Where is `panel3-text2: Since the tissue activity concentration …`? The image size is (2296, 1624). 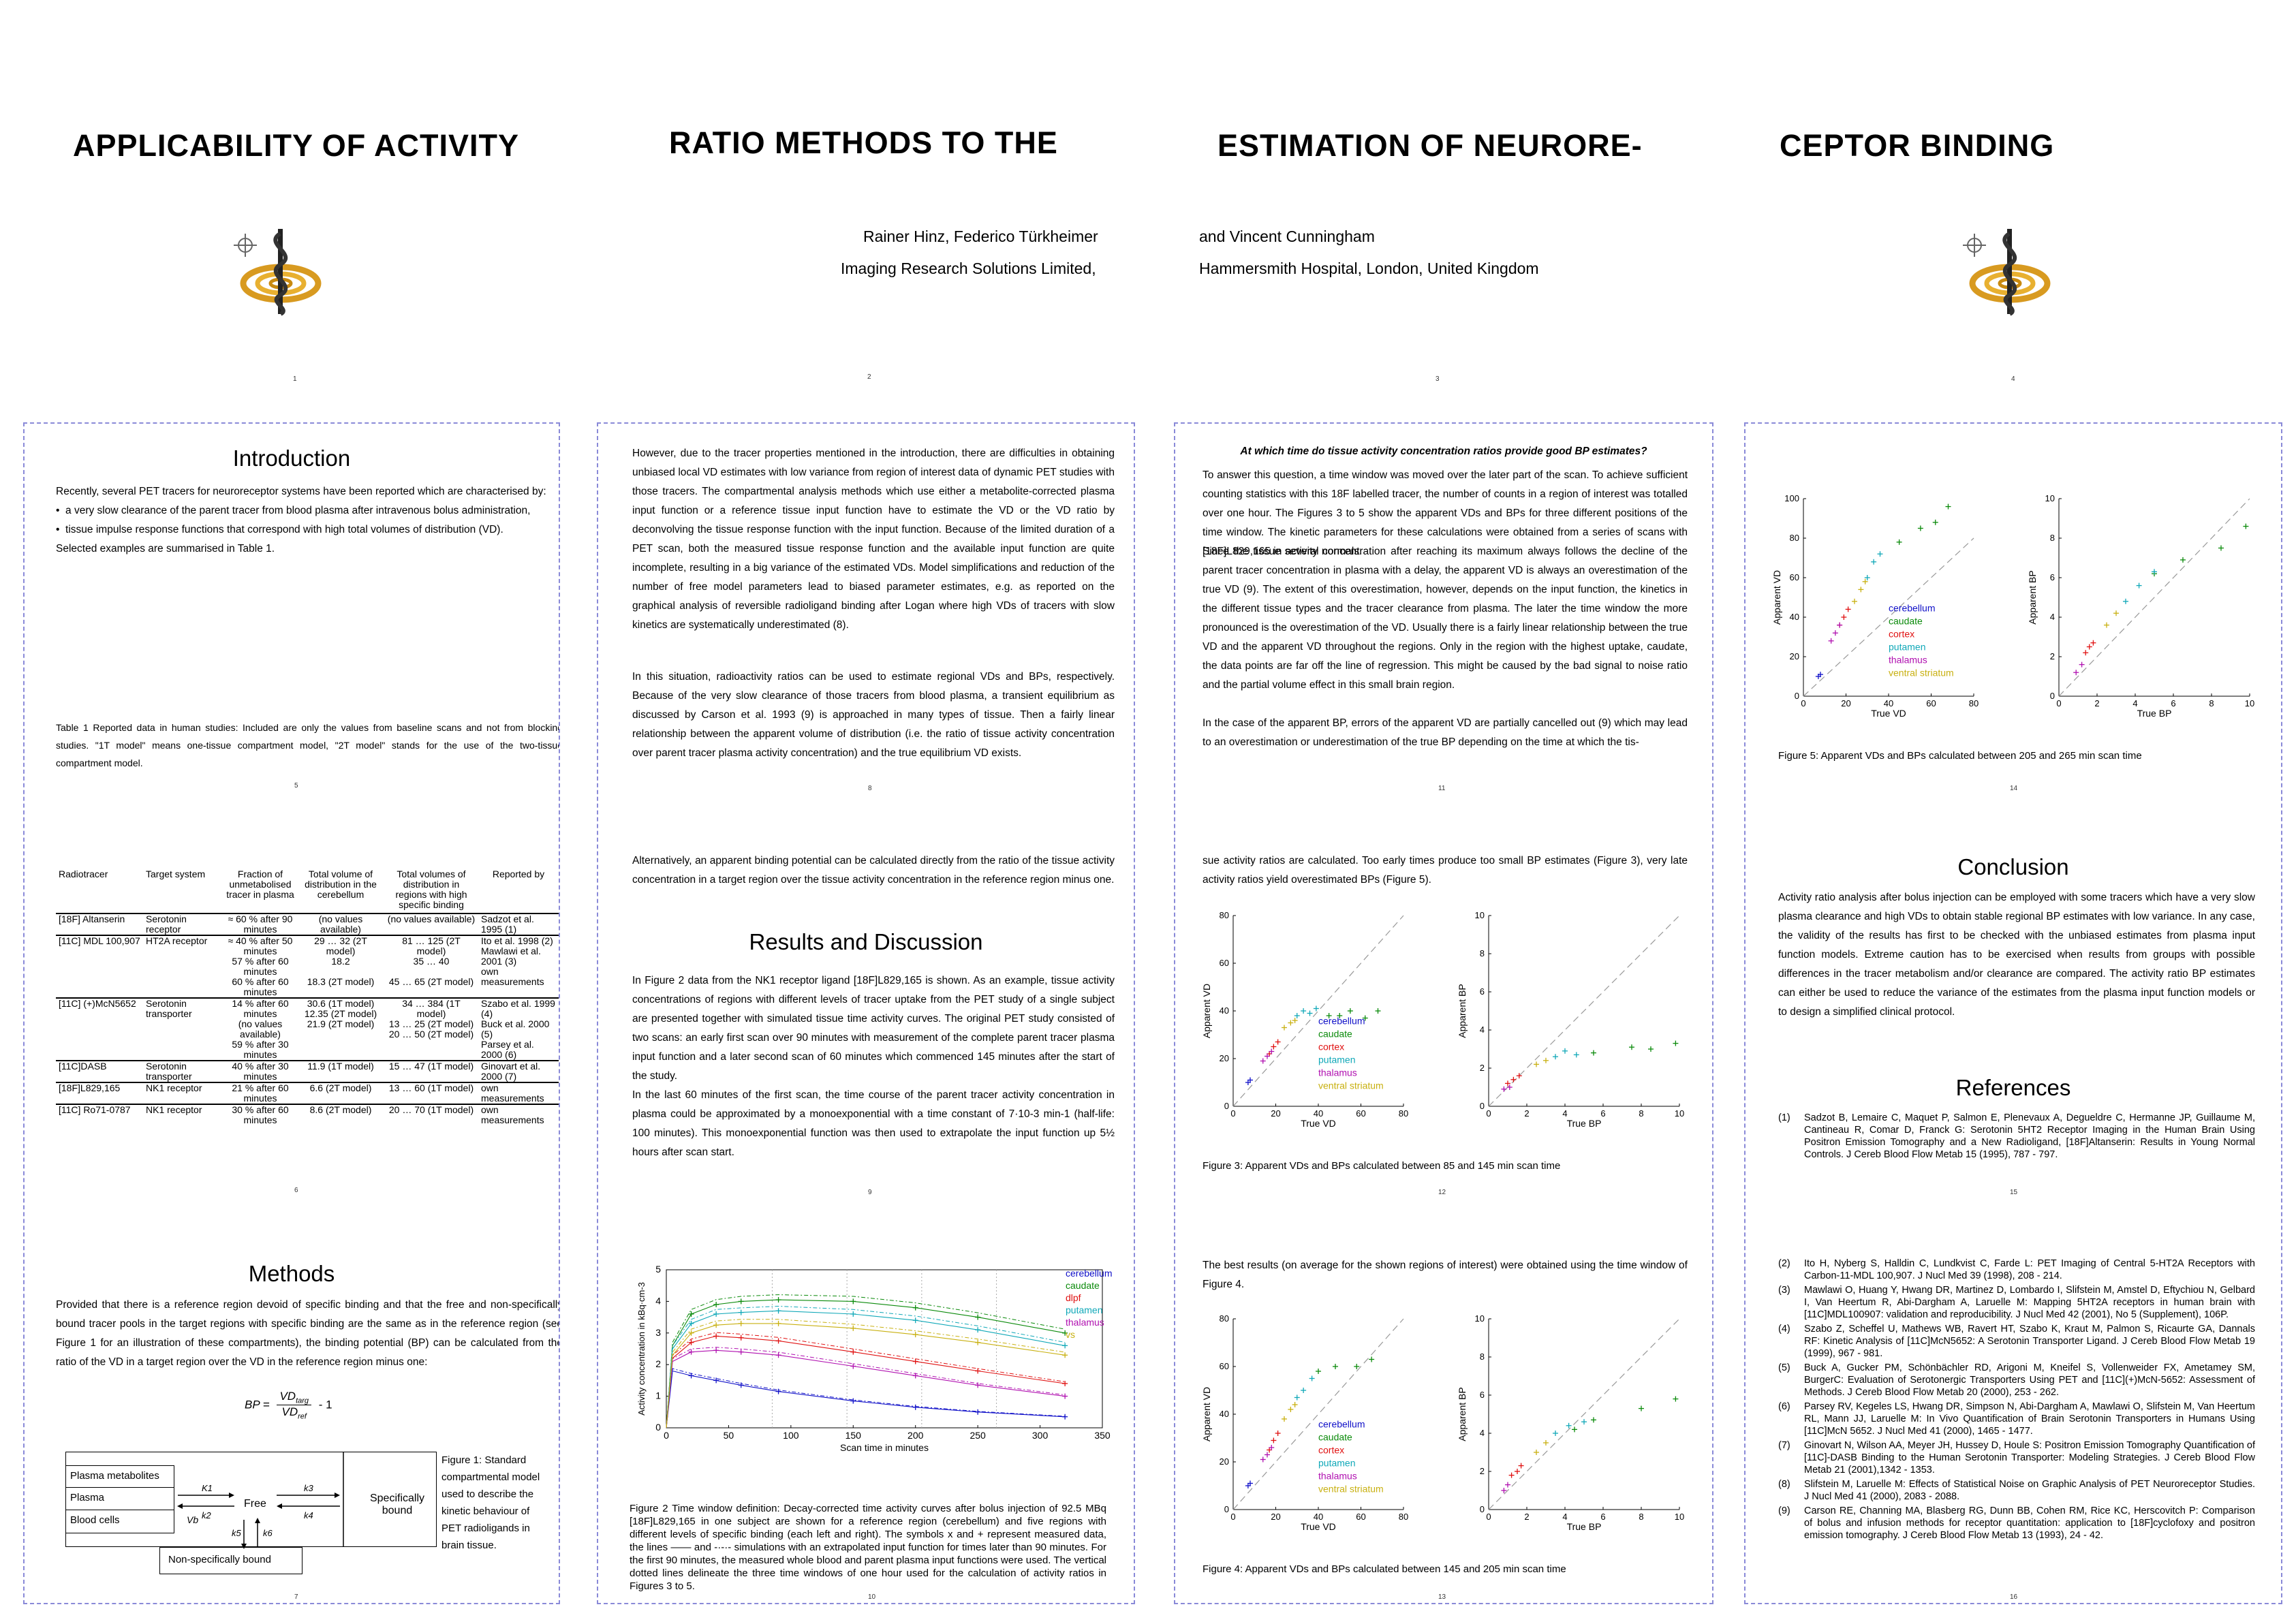 panel3-text2: Since the tissue activity concentration … is located at coordinates (1445, 618).